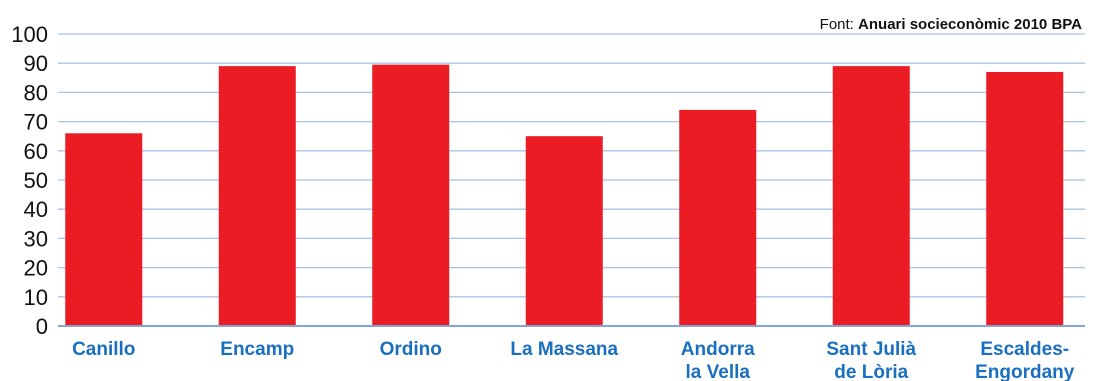  Describe the element at coordinates (36, 122) in the screenshot. I see `y-tick-label-70: 70` at that location.